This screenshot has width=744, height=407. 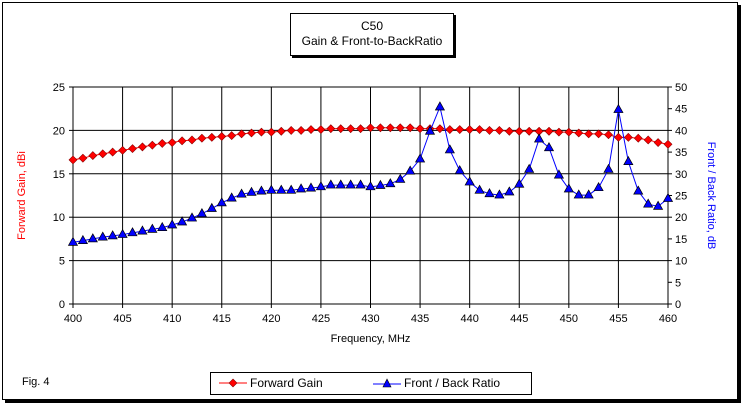 I want to click on x-tick-label: 455, so click(x=618, y=319).